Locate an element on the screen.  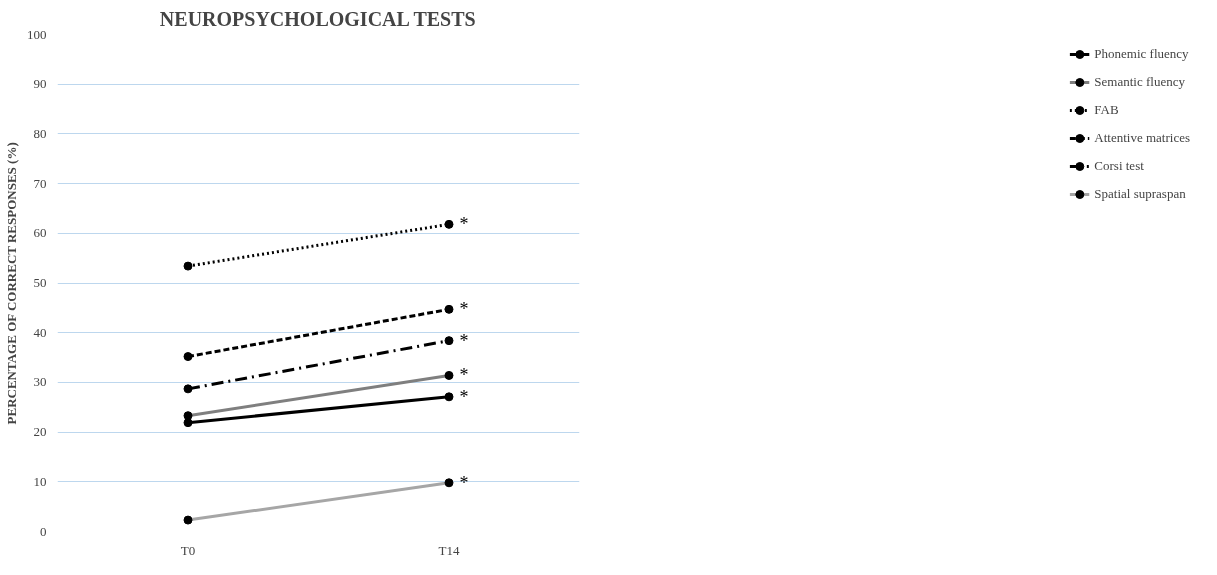
legend-label: Corsi test is located at coordinates (1119, 166).